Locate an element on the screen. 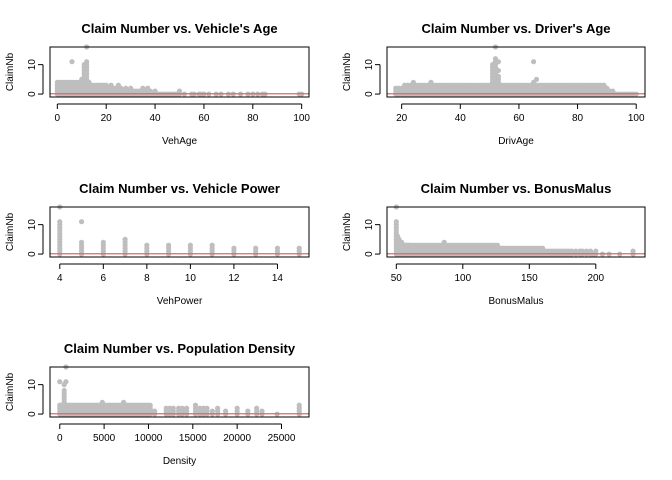 This screenshot has width=672, height=480. x-tick-label: 50 is located at coordinates (397, 278).